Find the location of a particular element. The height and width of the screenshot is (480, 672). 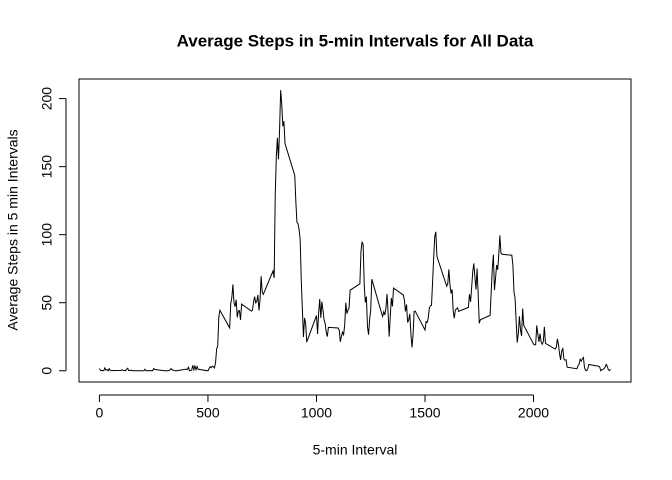

x-tick-label: 500 is located at coordinates (208, 413).